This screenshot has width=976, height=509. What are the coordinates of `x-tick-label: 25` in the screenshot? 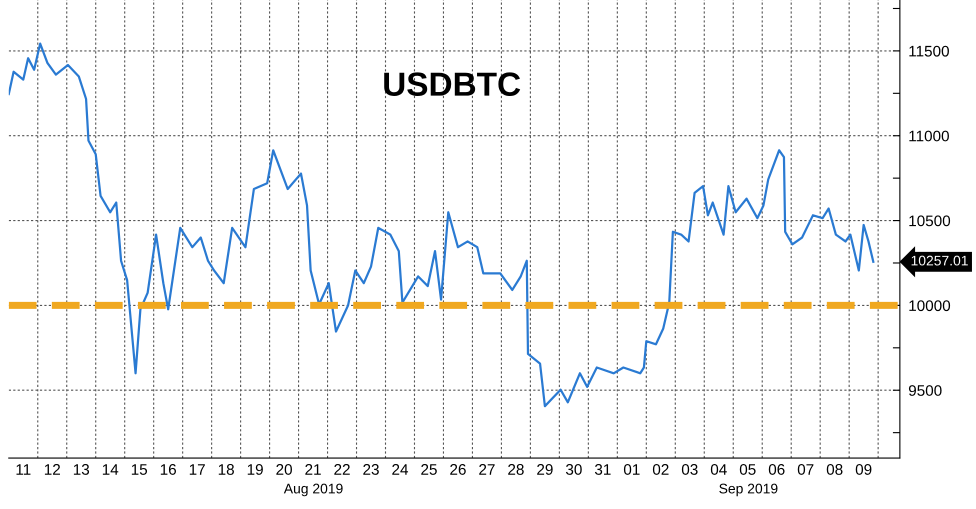 It's located at (429, 469).